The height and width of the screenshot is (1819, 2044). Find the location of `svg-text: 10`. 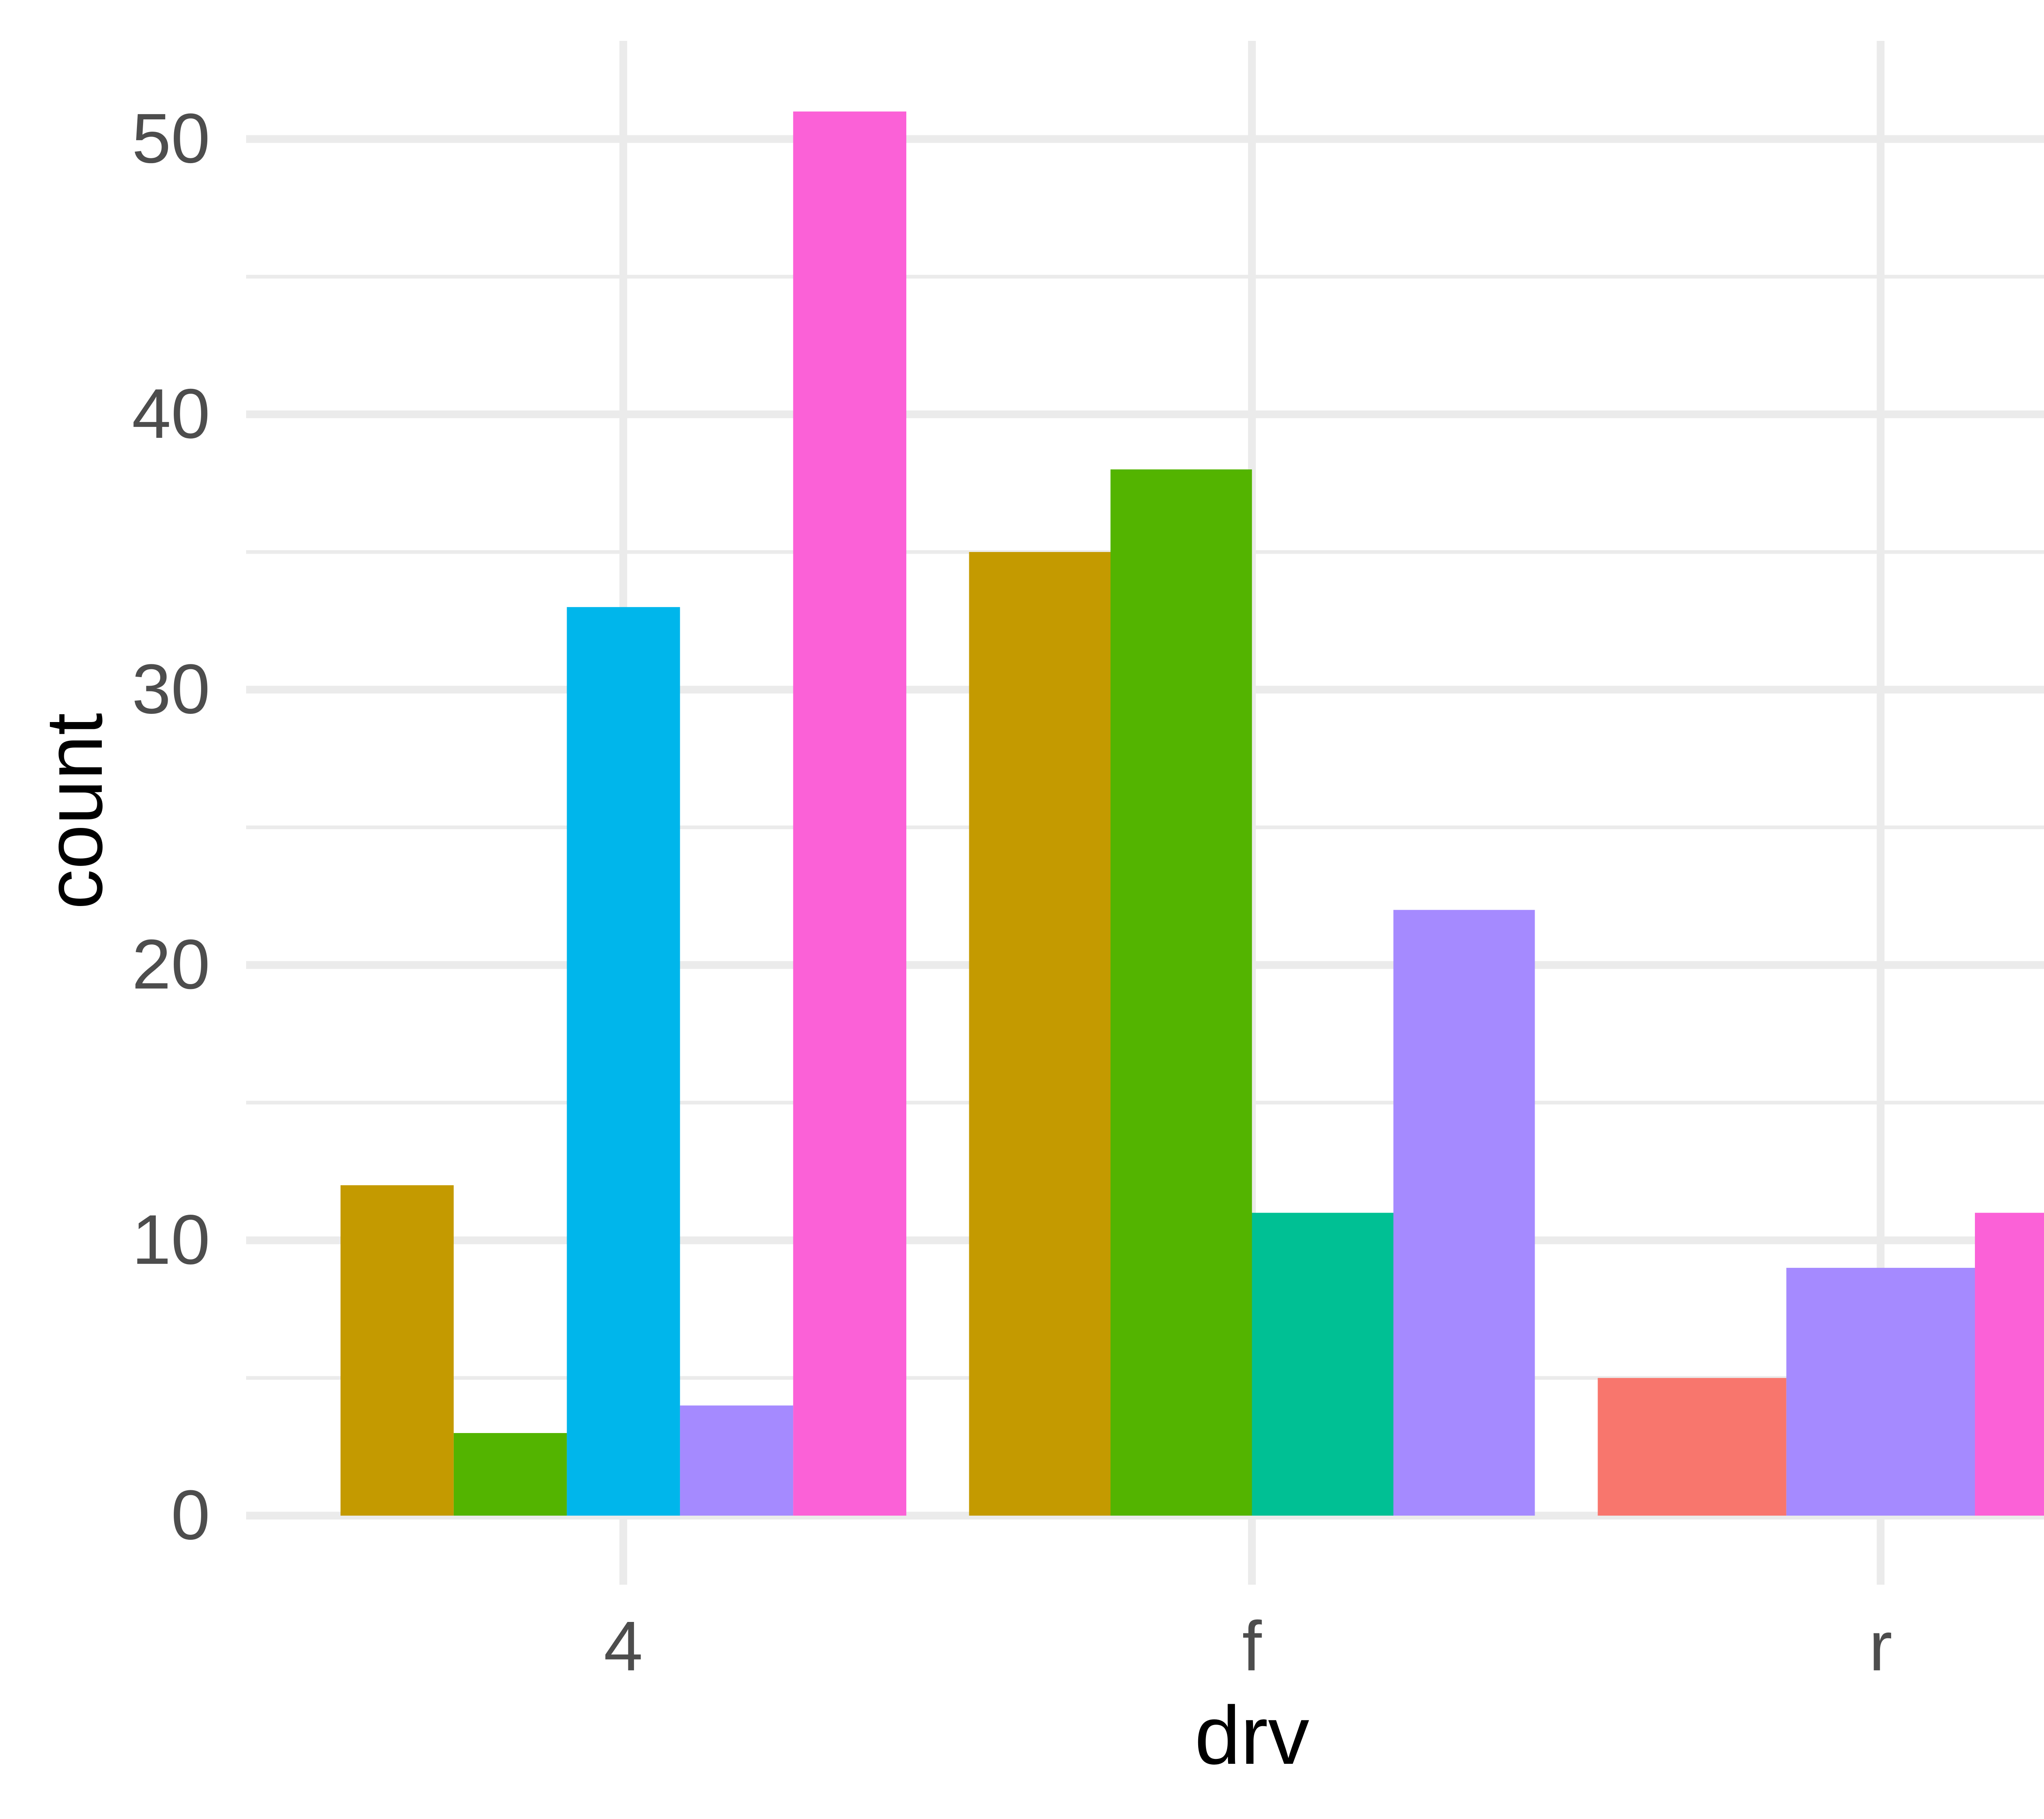

svg-text: 10 is located at coordinates (171, 1239).